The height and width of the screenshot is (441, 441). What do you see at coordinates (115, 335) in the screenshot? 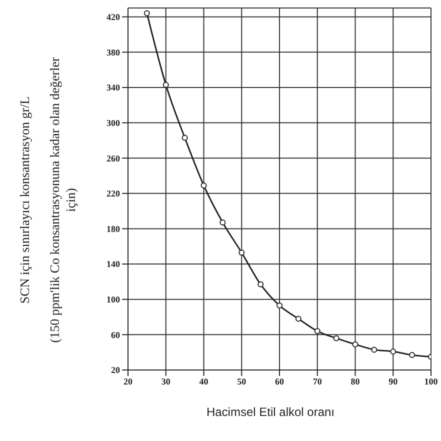
I see `y-tick-label: 60` at bounding box center [115, 335].